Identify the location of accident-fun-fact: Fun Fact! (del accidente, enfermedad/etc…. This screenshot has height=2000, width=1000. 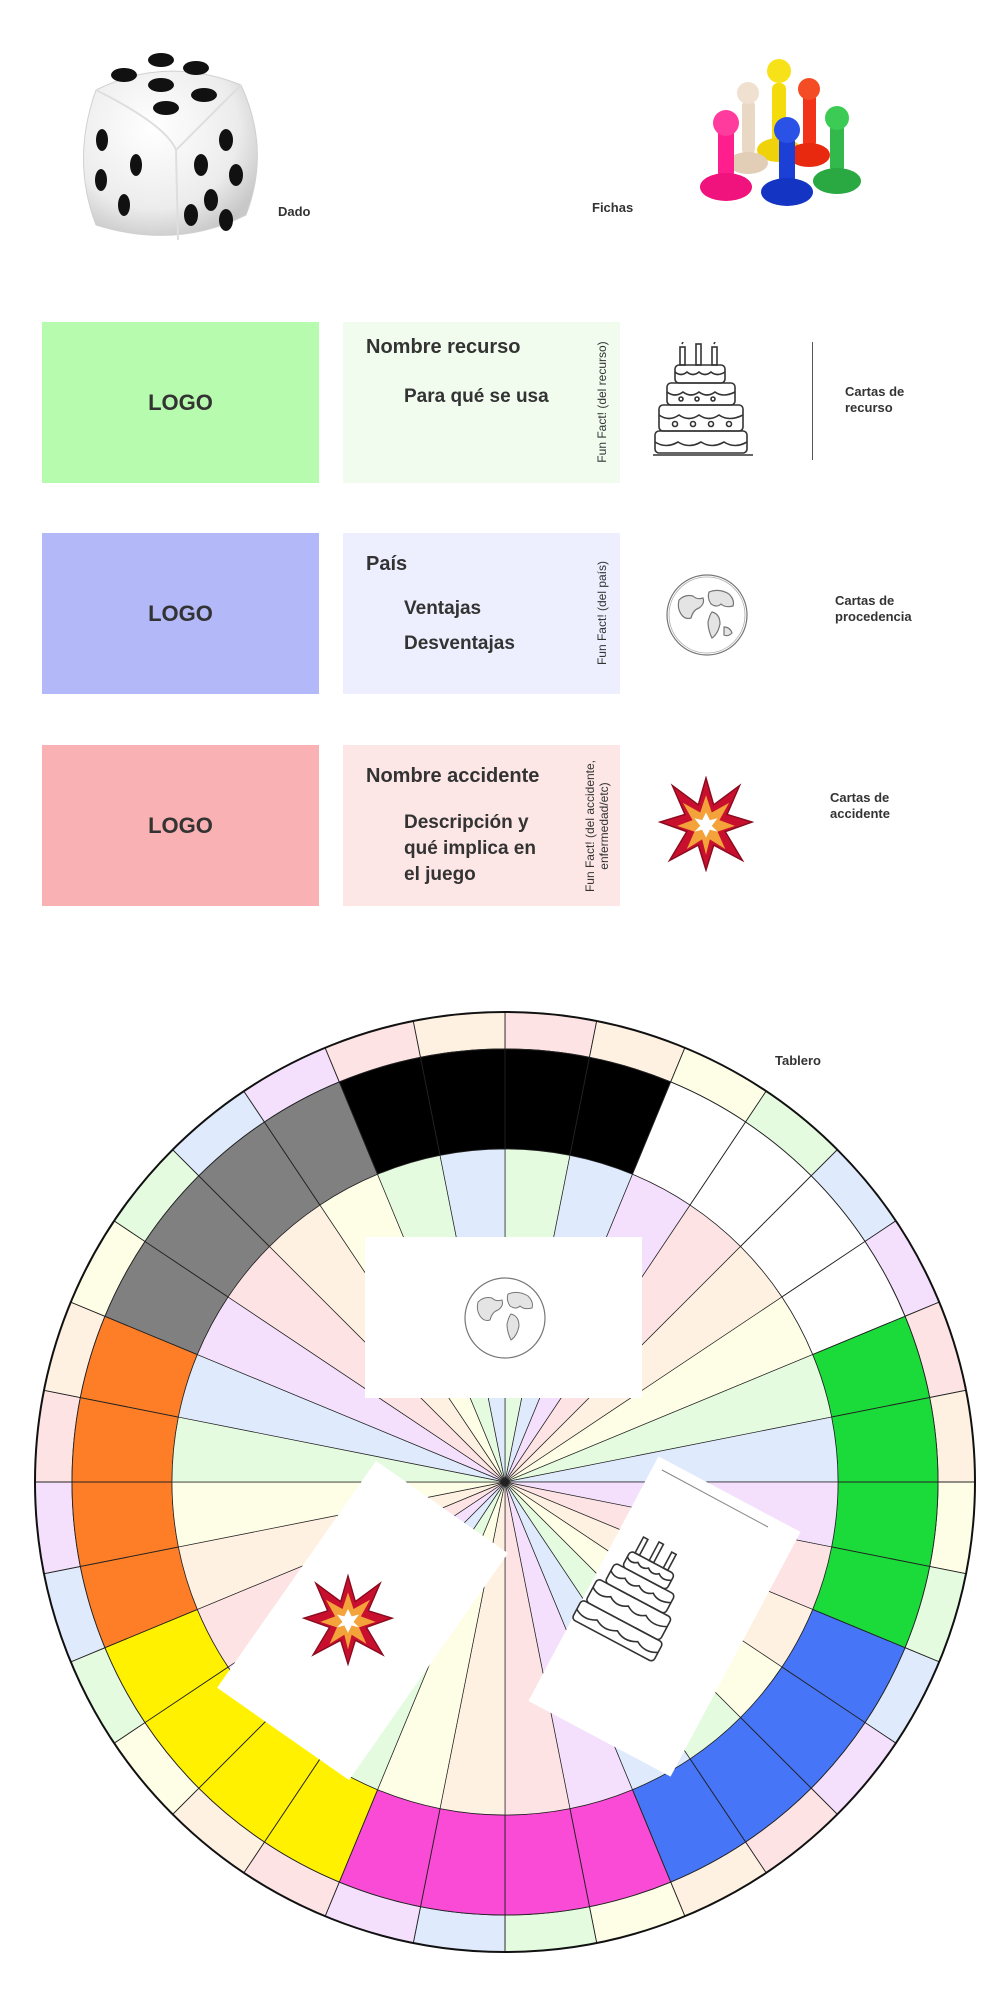
(597, 826).